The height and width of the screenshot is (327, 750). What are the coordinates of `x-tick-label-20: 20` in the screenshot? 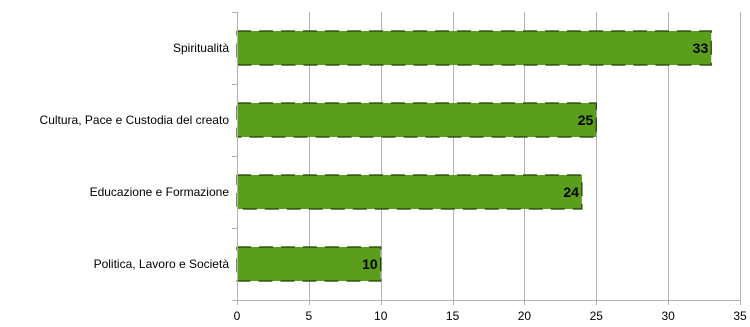 It's located at (525, 316).